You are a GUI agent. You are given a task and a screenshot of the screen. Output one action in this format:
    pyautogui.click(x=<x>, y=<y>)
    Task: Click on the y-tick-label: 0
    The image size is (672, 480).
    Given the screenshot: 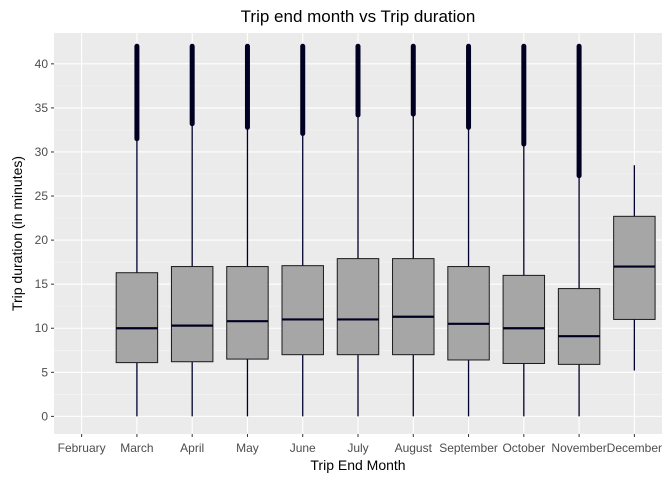 What is the action you would take?
    pyautogui.click(x=44, y=416)
    